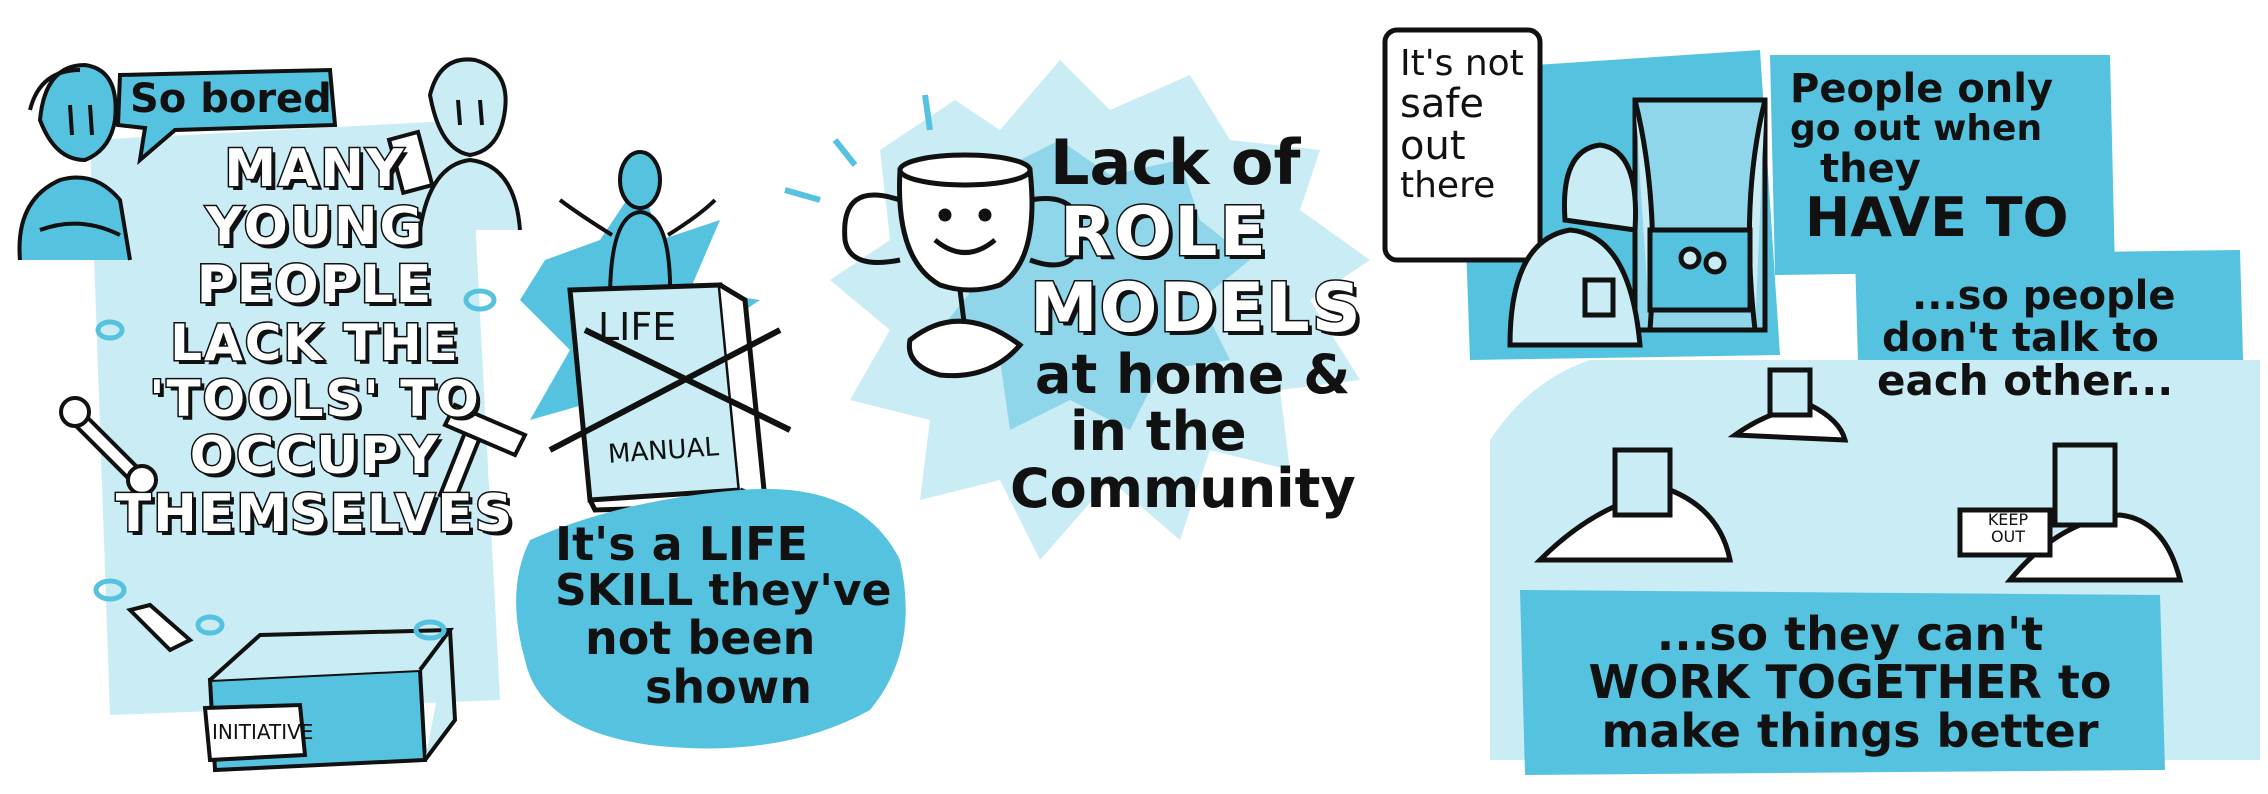  I want to click on island-right, so click(2070, 512).